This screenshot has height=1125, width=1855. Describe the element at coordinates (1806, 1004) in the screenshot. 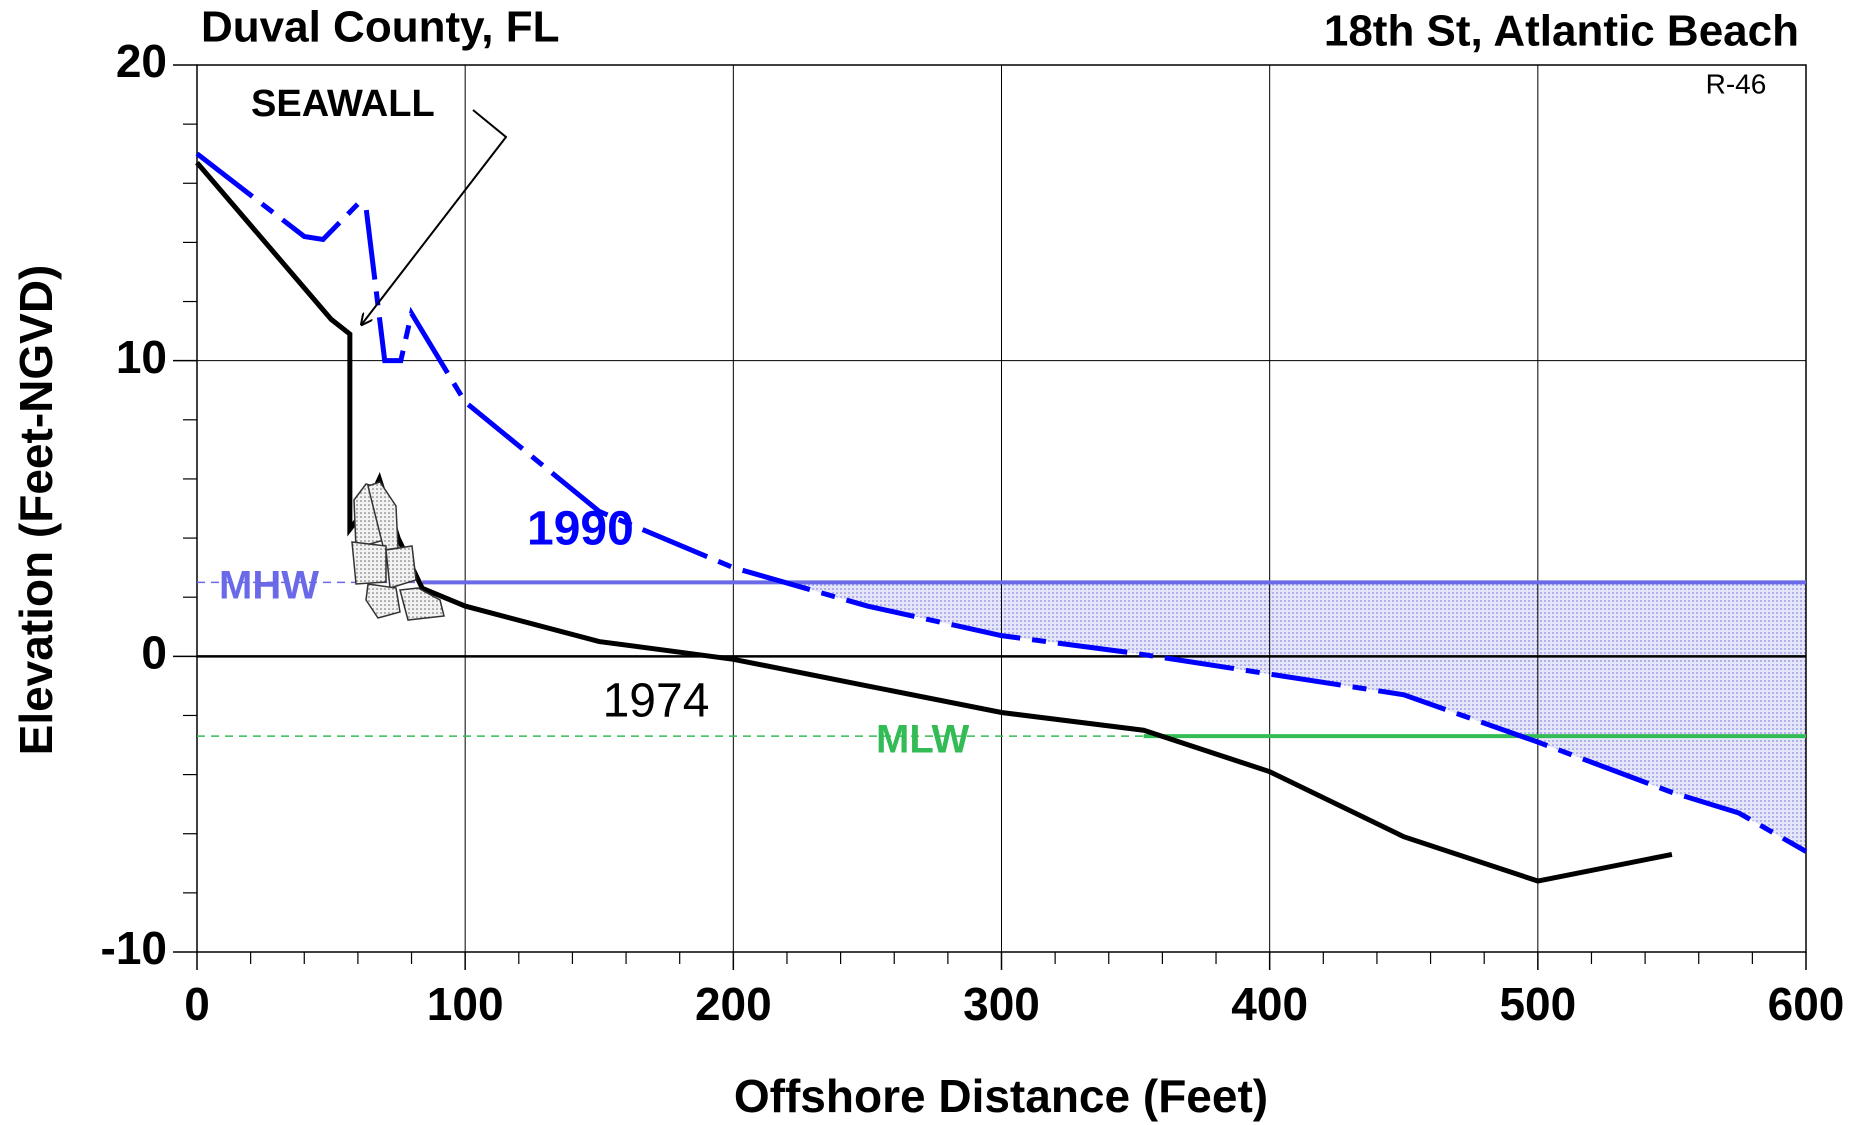

I see `x-tick-label: 600` at that location.